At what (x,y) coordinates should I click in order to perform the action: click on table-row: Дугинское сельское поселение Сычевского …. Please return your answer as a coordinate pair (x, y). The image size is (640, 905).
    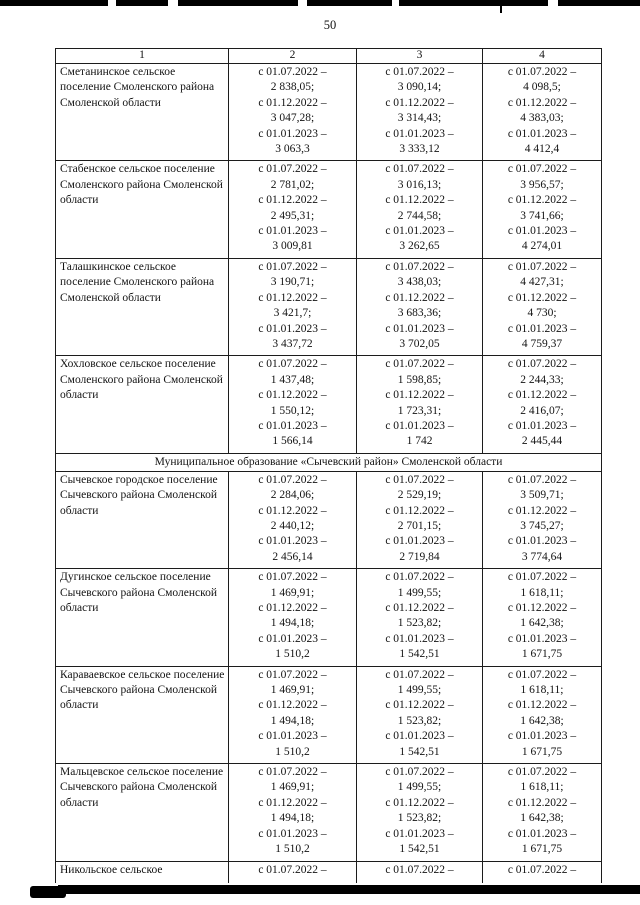
    Looking at the image, I should click on (328, 617).